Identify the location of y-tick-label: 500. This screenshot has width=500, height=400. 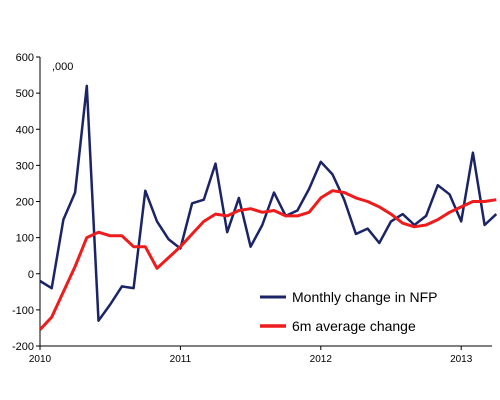
(25, 94).